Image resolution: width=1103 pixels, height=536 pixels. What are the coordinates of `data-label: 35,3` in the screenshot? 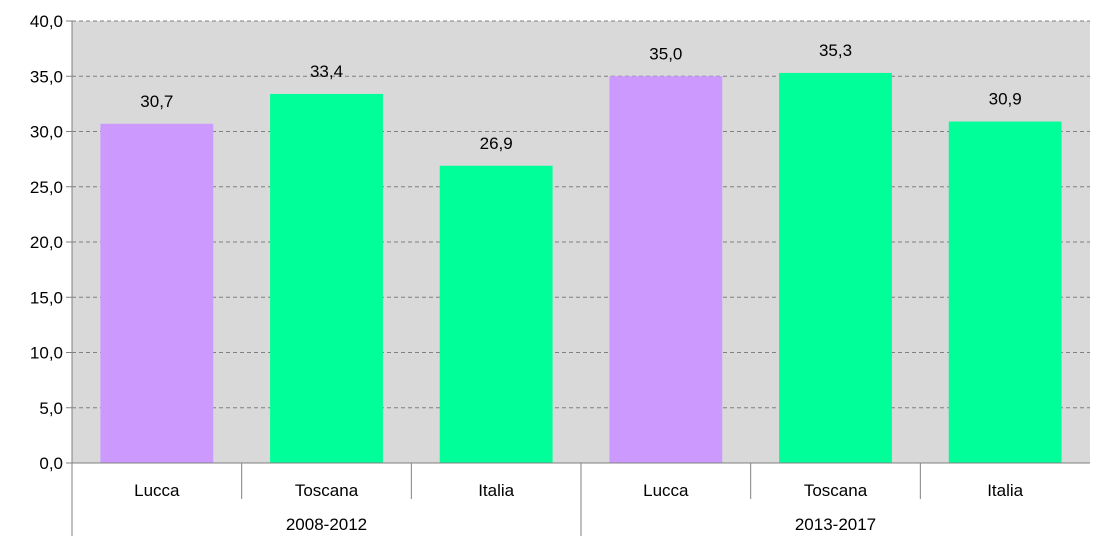 It's located at (835, 50).